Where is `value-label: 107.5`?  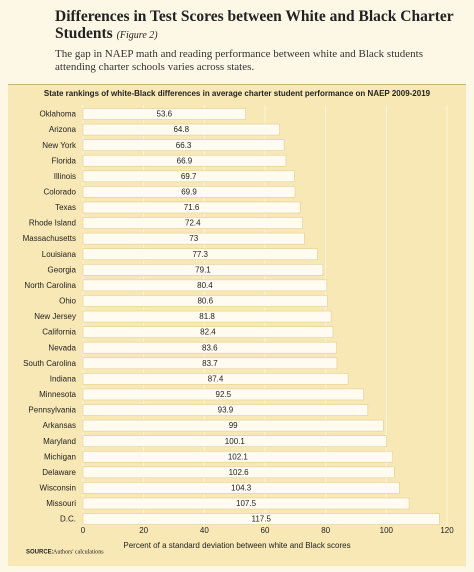 value-label: 107.5 is located at coordinates (246, 503).